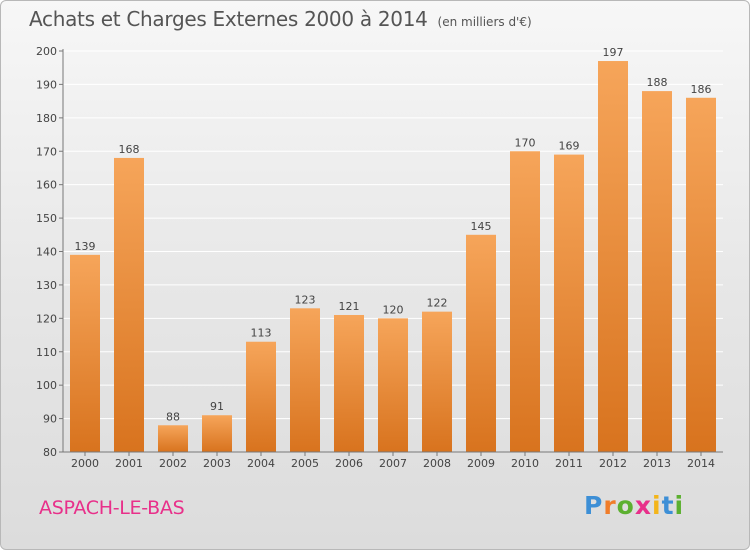  I want to click on x-tick-label: 2009, so click(481, 463).